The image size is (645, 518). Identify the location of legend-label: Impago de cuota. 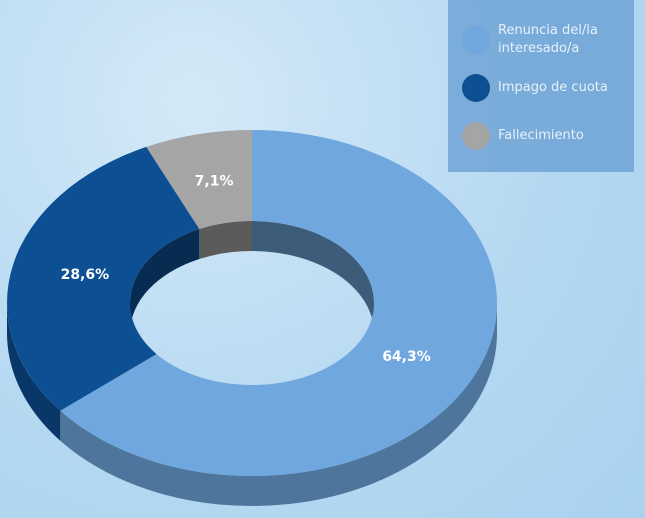
(553, 87).